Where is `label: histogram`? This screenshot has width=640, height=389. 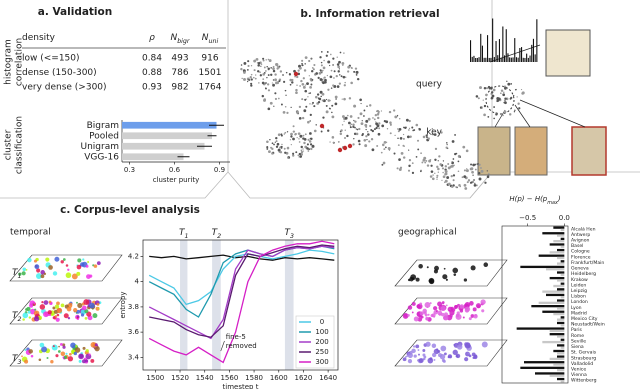 label: histogram is located at coordinates (9, 62).